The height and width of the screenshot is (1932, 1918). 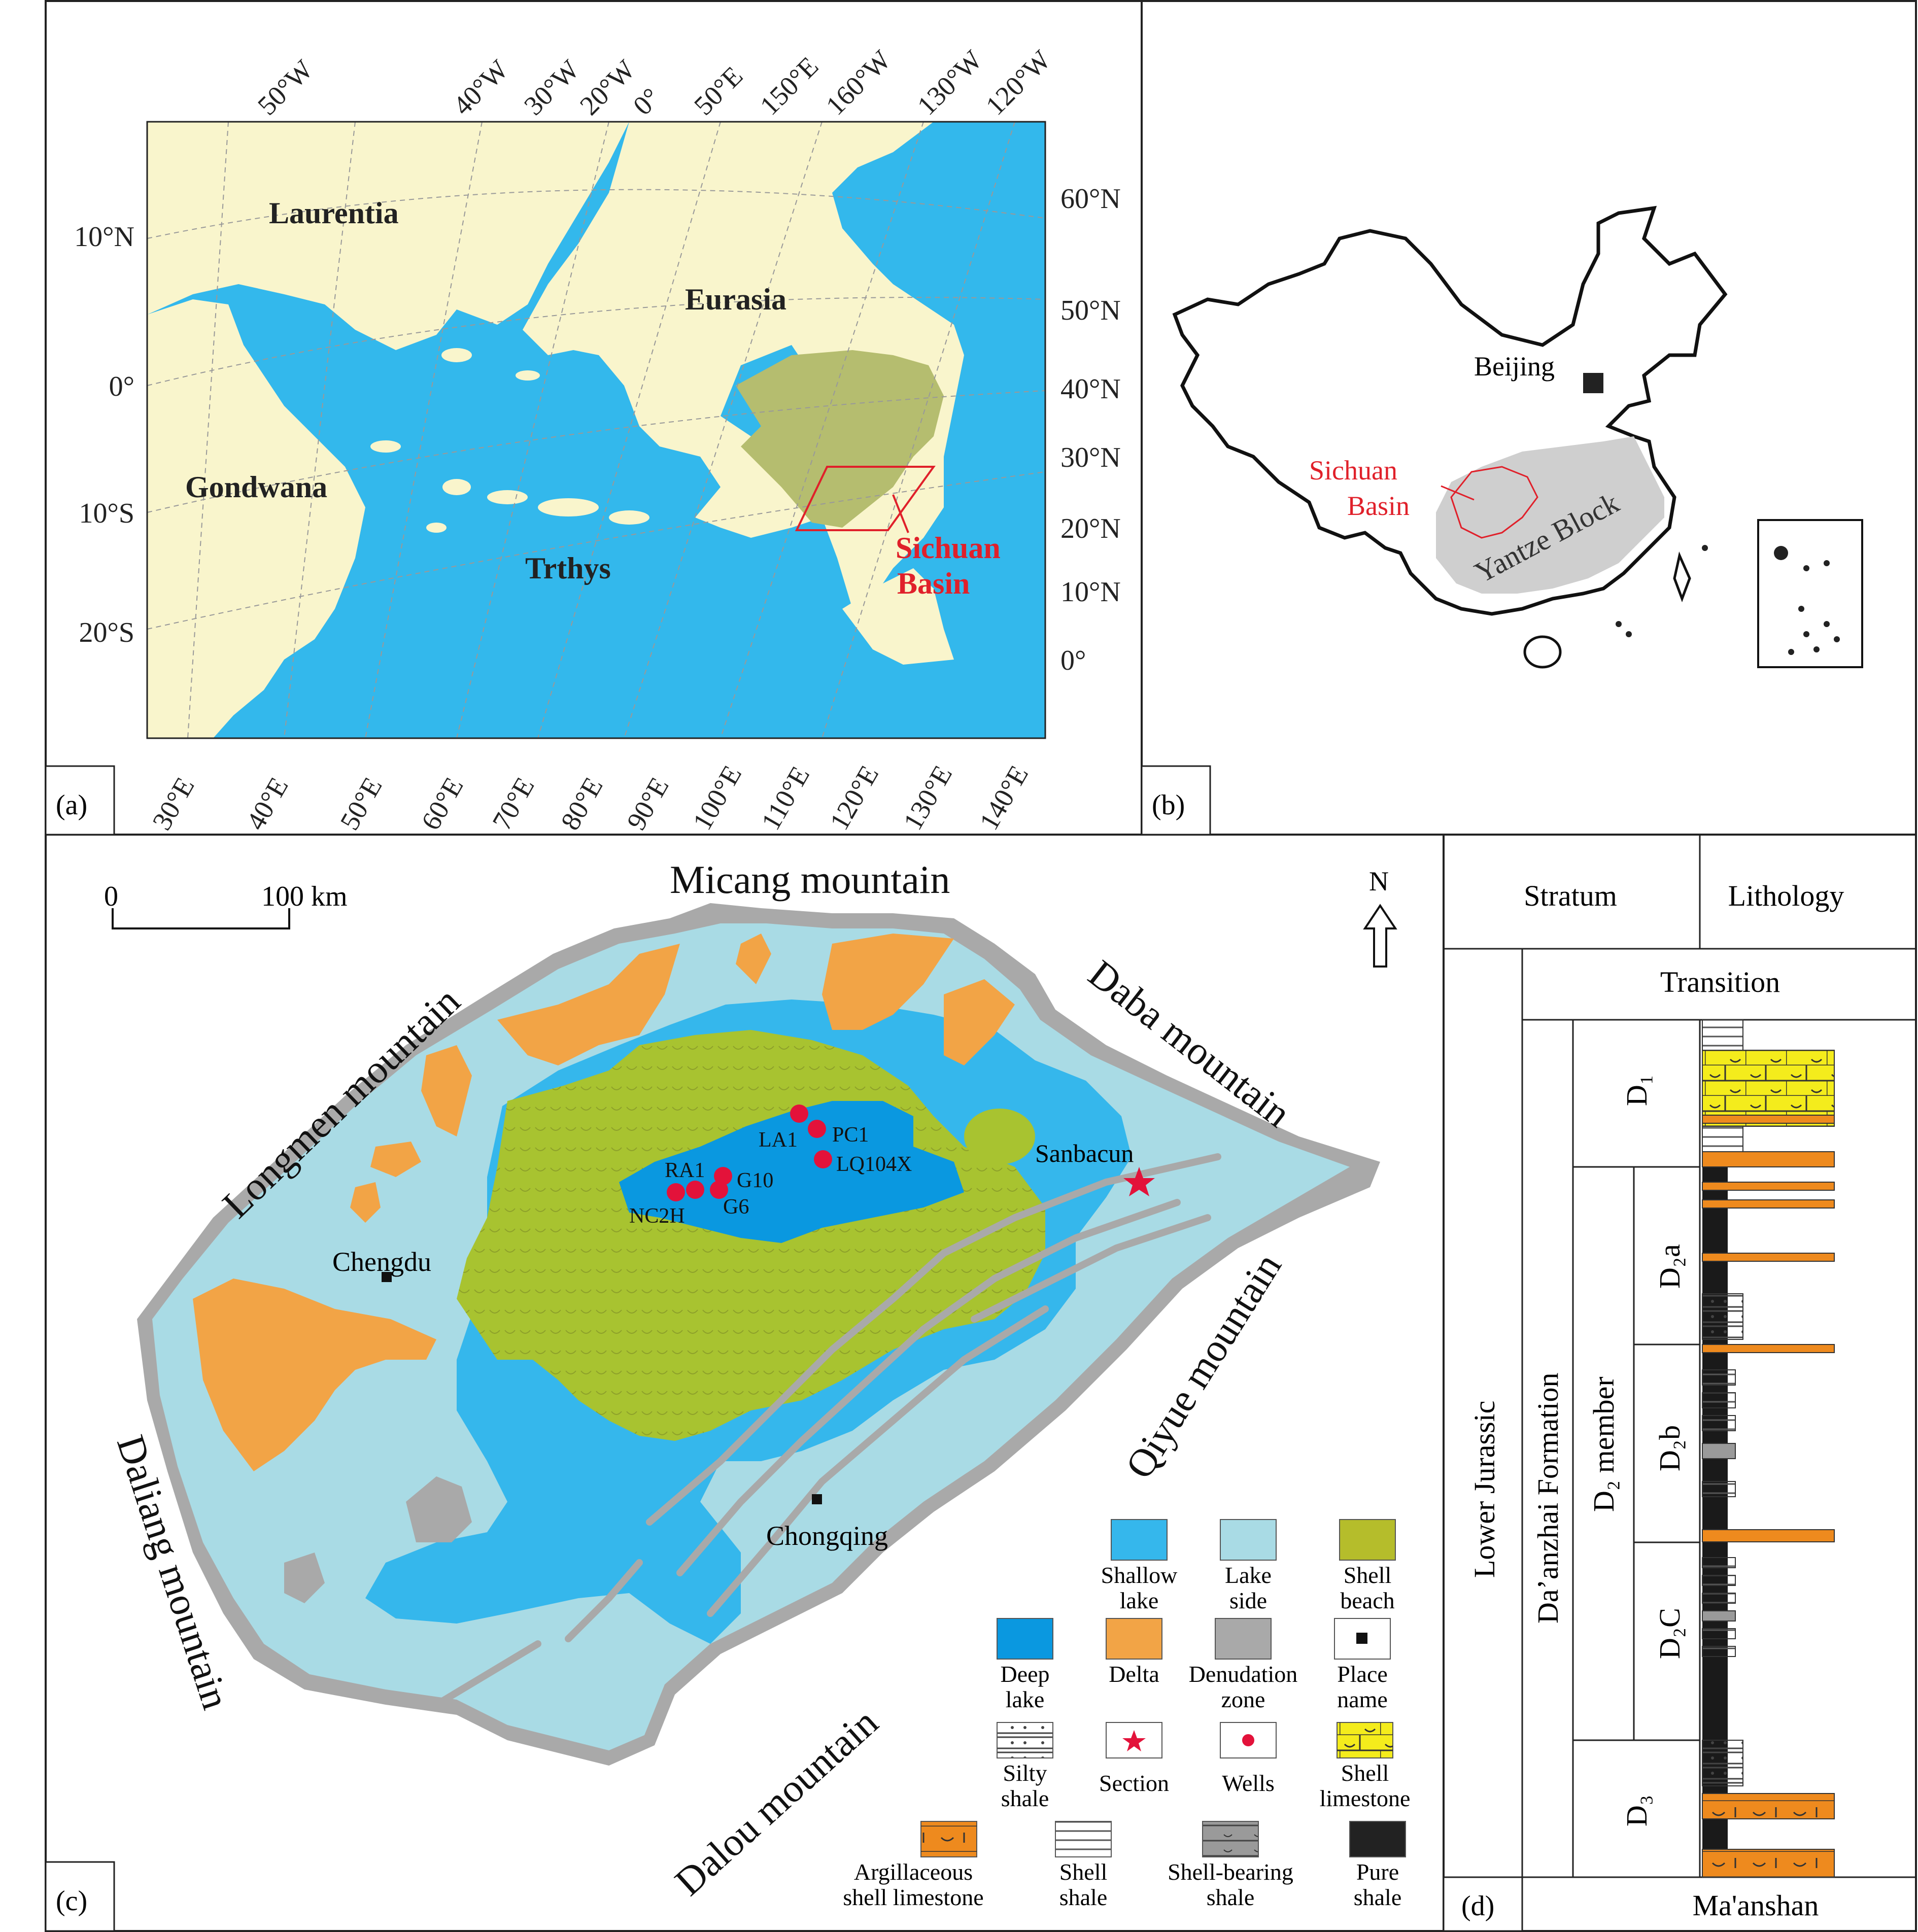 I want to click on lat-right-3: 30°N, so click(x=1091, y=457).